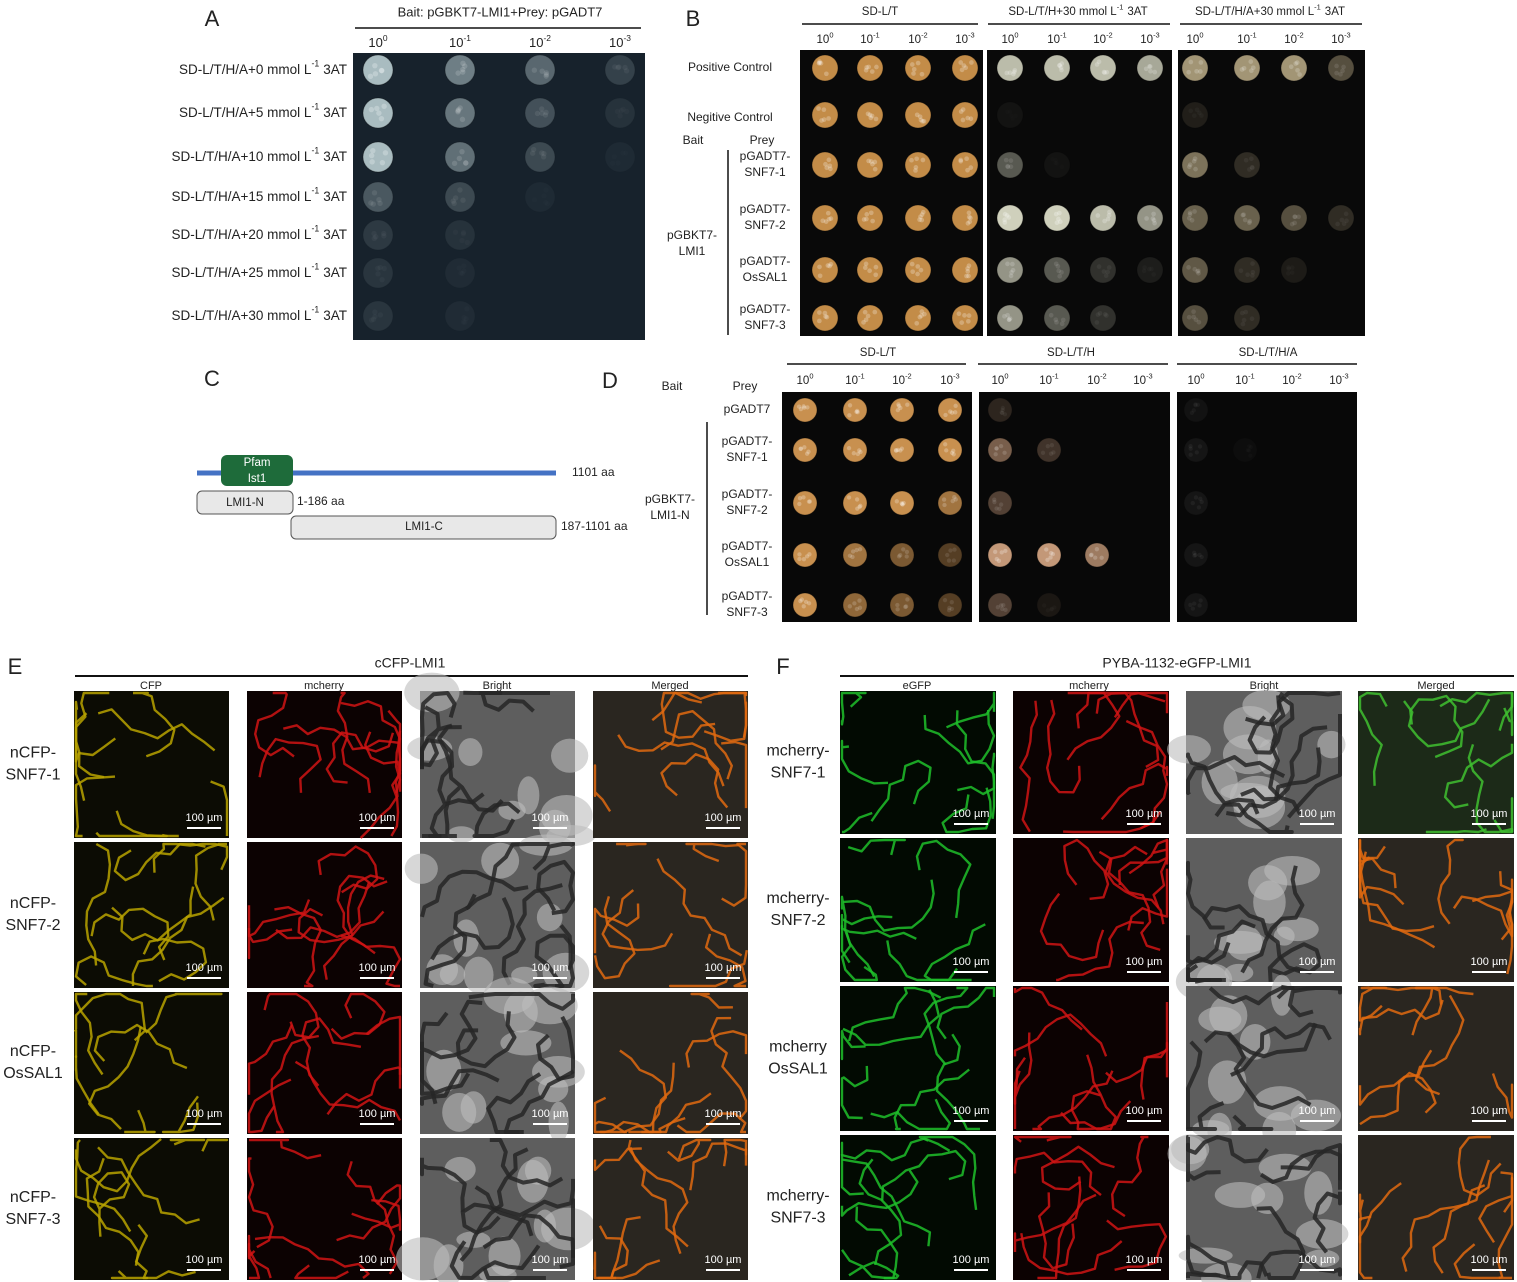 The width and height of the screenshot is (1517, 1282). I want to click on panel-title: Bait: pGBKT7-LMI1+Prey: pGADT7, so click(500, 11).